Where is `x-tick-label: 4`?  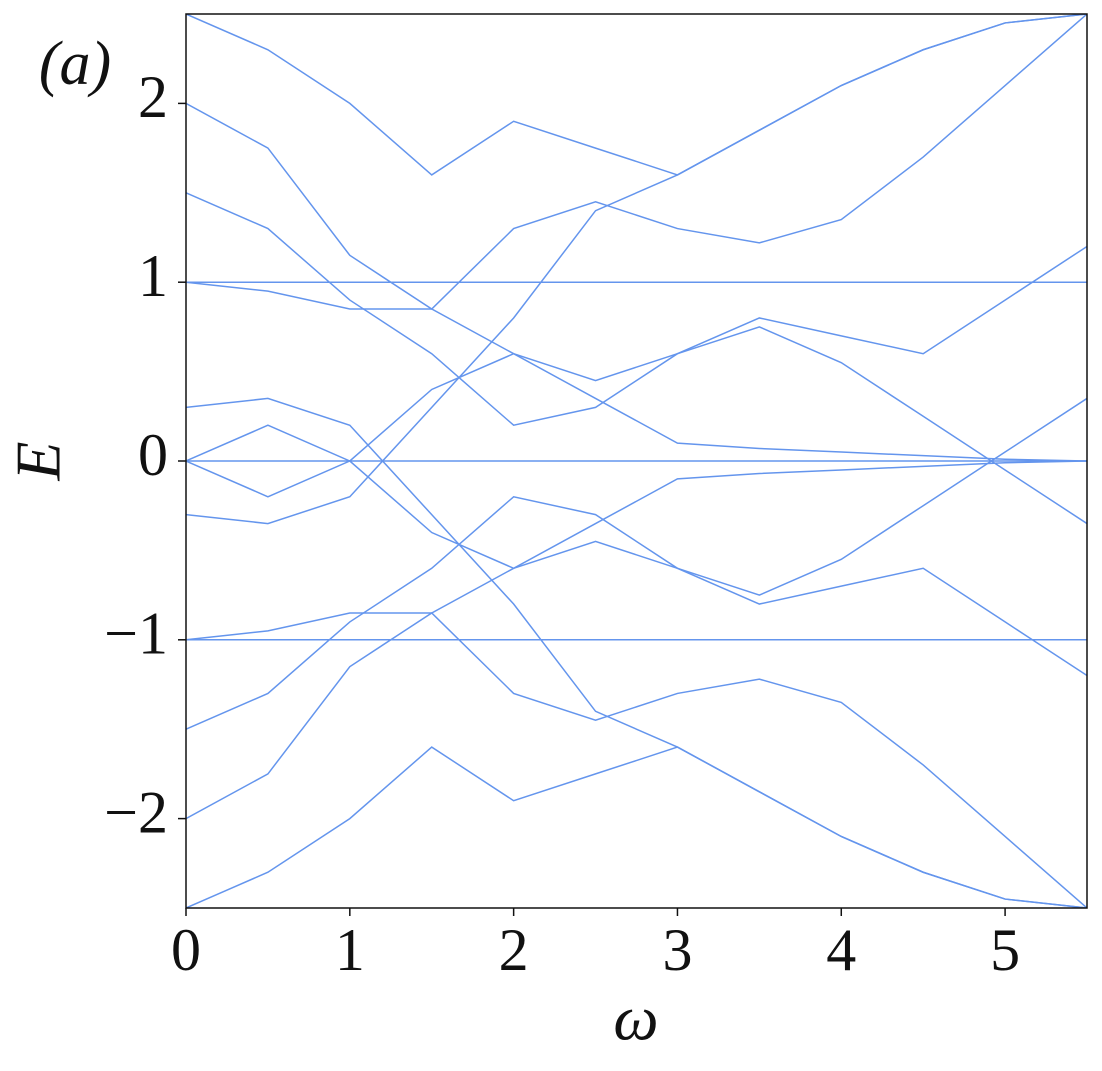
x-tick-label: 4 is located at coordinates (841, 950).